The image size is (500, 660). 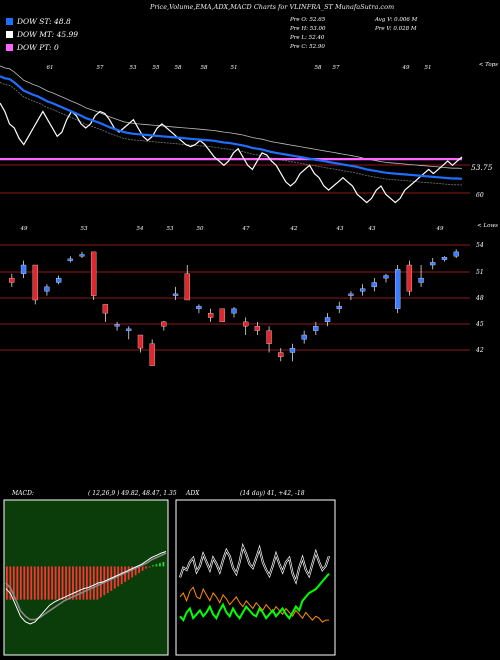 What do you see at coordinates (231, 153) in the screenshot?
I see `ema-series-dow-mt` at bounding box center [231, 153].